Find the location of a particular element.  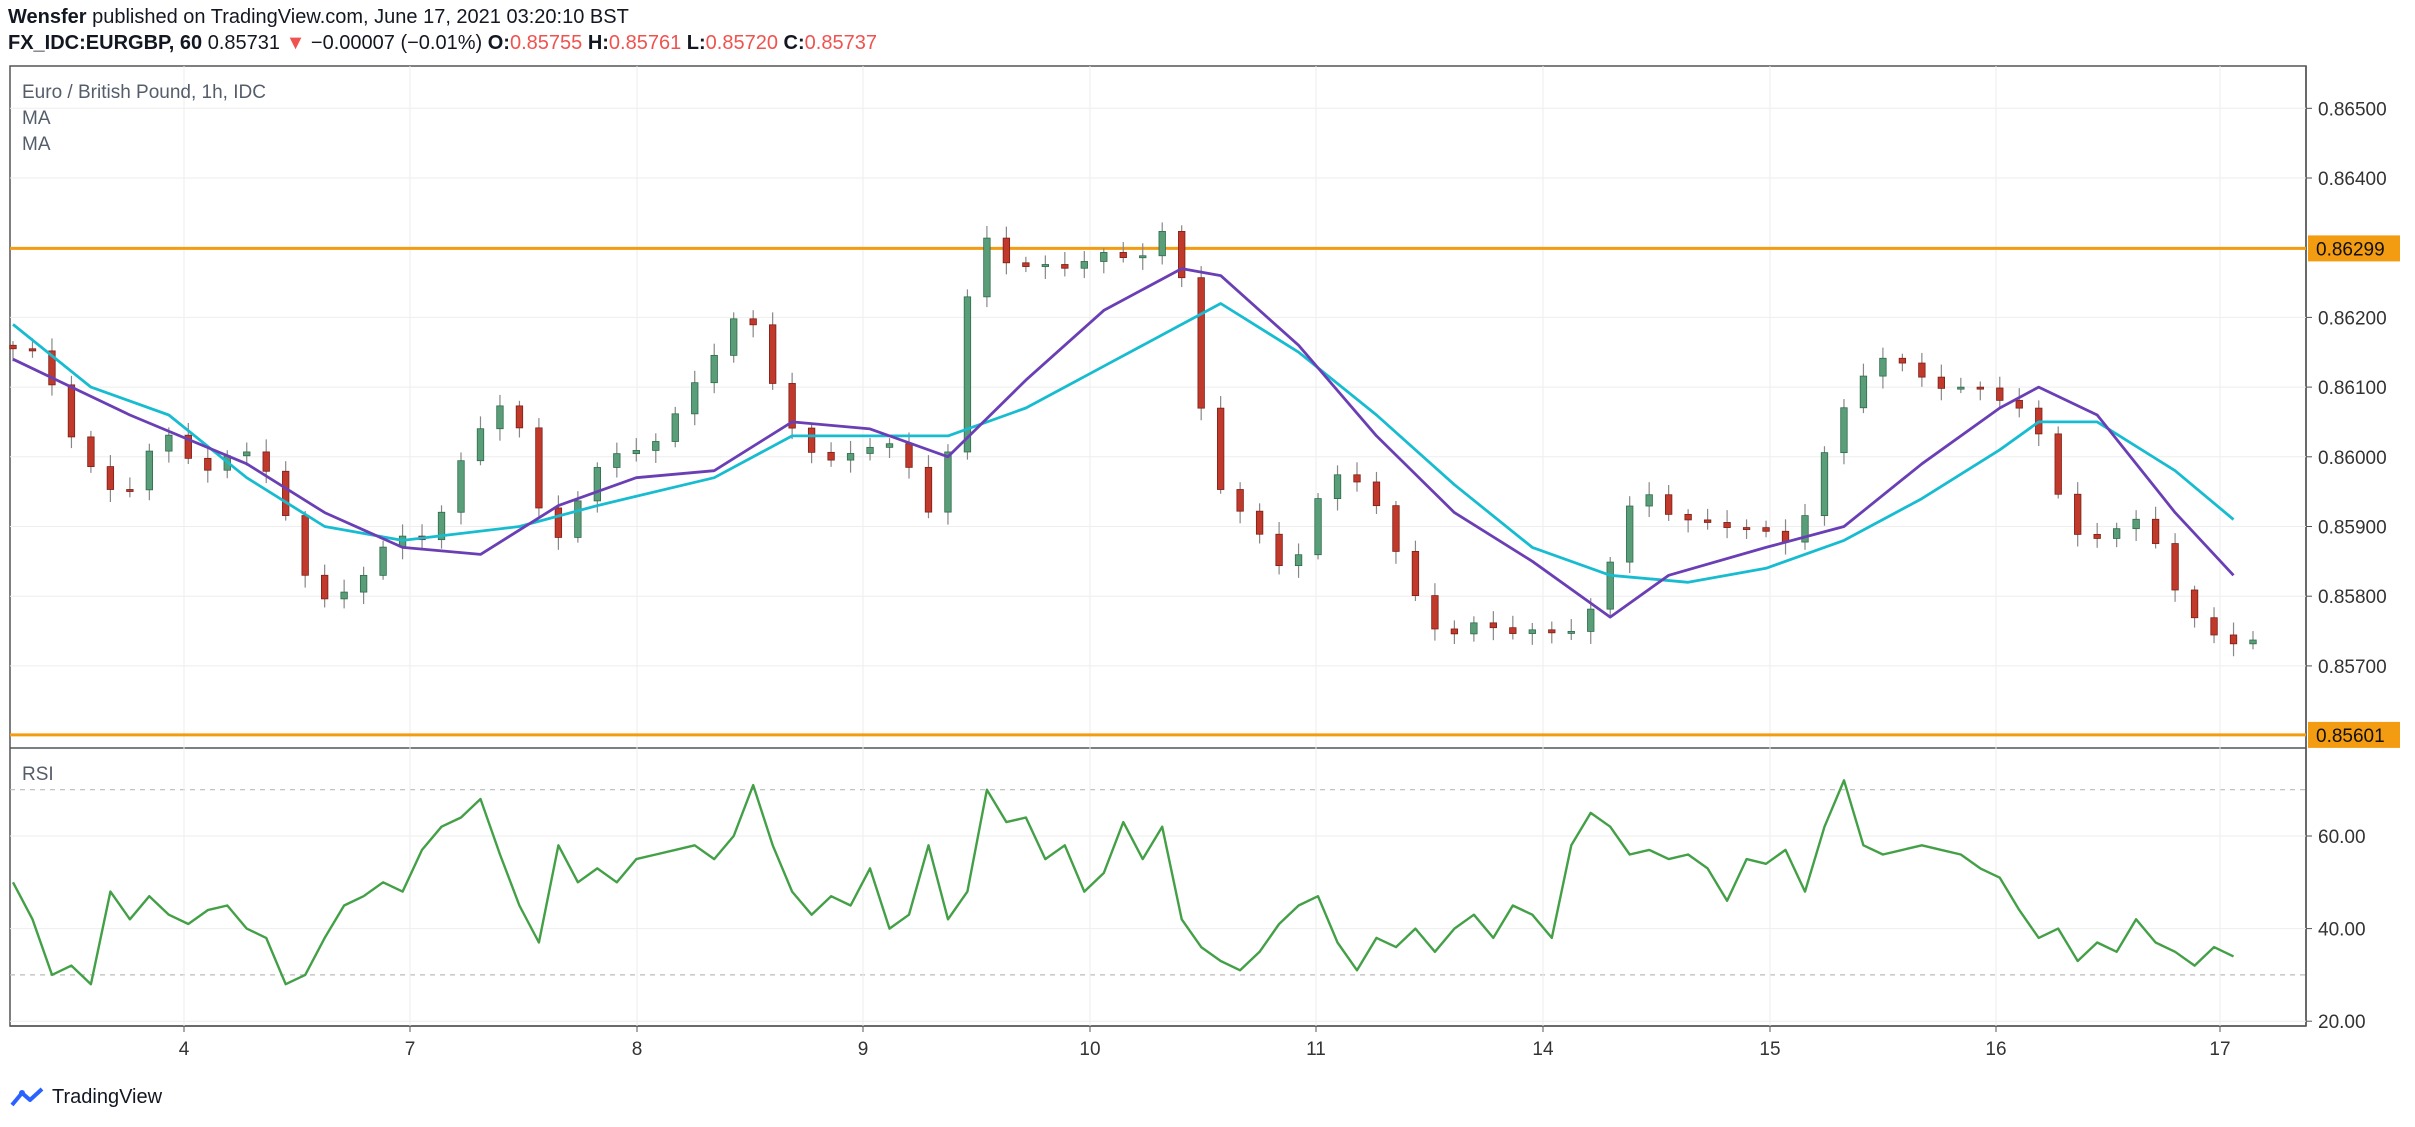

time-axis: 4 7 8 9 10 11 14 15 16 17 is located at coordinates (1205, 1043).